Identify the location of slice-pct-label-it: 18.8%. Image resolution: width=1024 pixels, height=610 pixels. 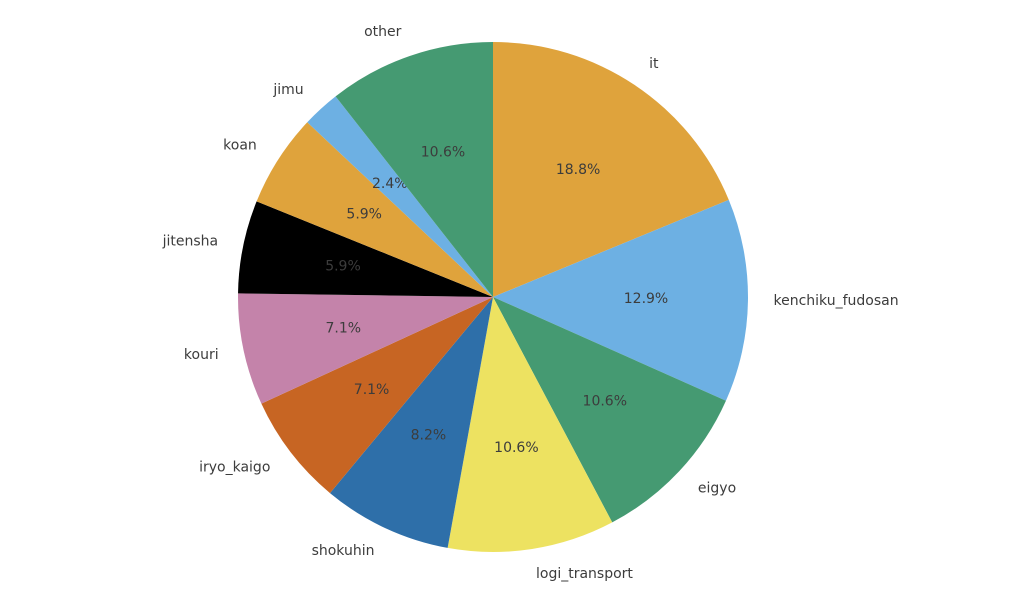
(578, 170).